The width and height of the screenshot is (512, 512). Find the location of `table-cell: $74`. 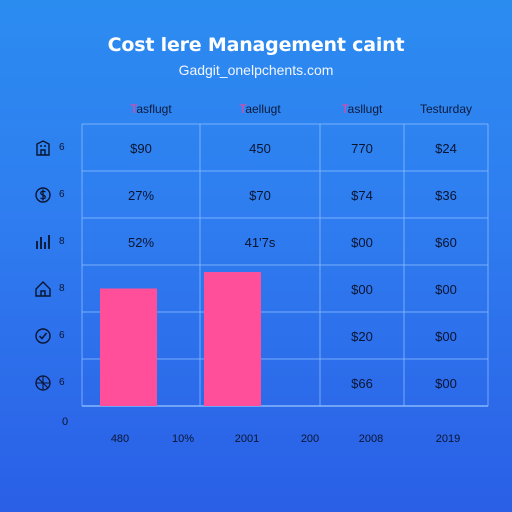

table-cell: $74 is located at coordinates (362, 195).